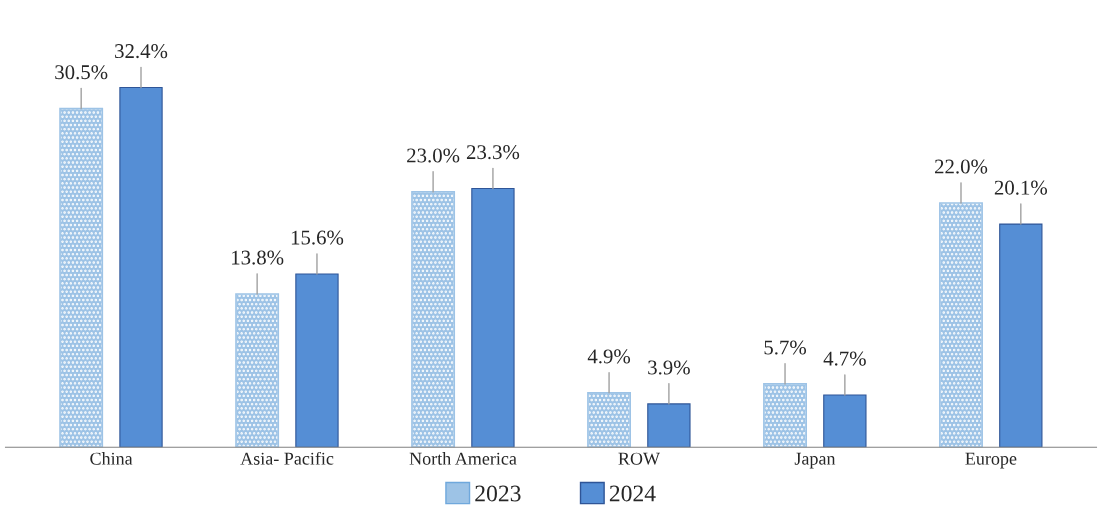  Describe the element at coordinates (111, 458) in the screenshot. I see `x-tick-label: China` at that location.